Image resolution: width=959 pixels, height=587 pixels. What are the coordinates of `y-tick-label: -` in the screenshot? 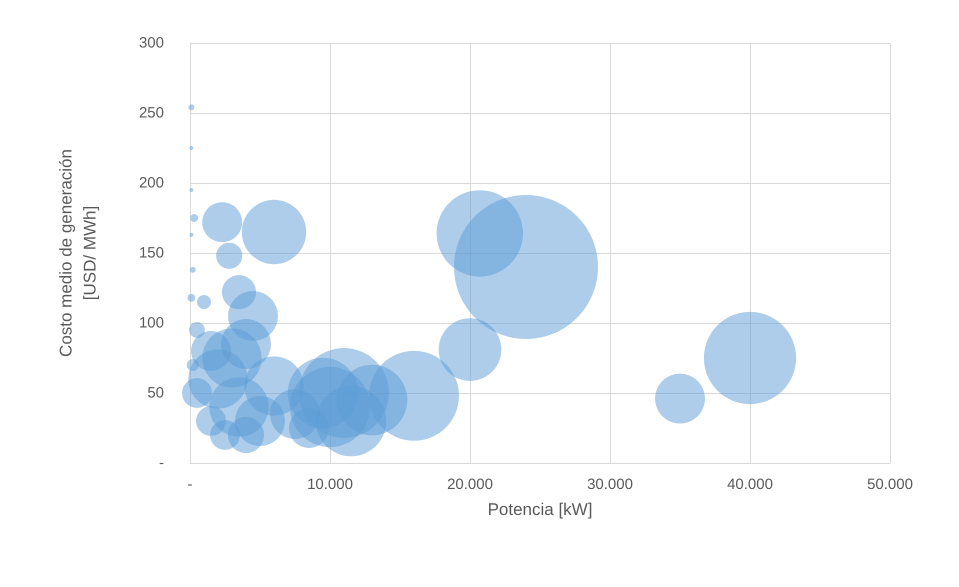 It's located at (161, 463).